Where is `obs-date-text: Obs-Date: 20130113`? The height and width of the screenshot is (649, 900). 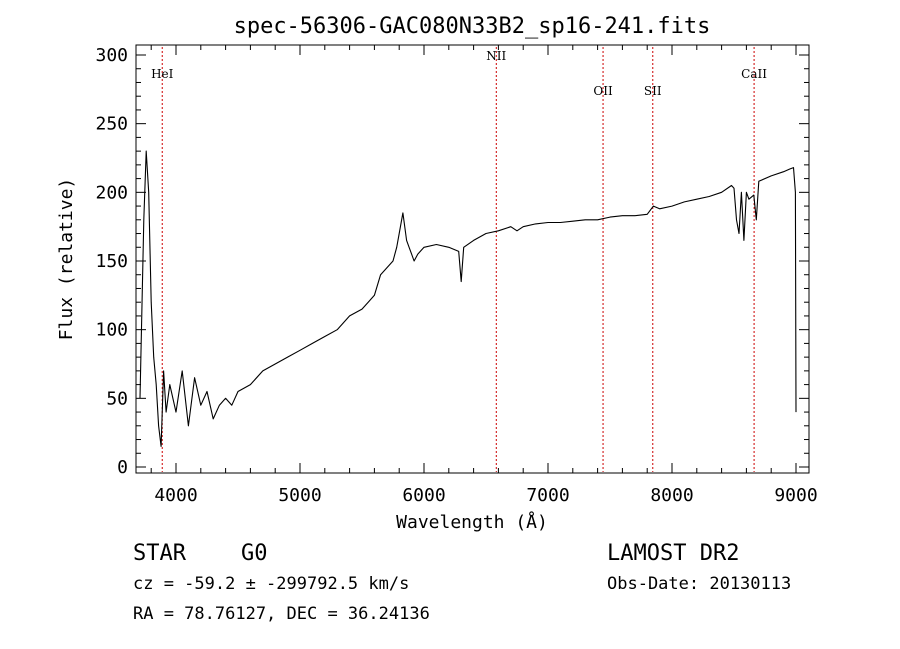 obs-date-text: Obs-Date: 20130113 is located at coordinates (699, 584).